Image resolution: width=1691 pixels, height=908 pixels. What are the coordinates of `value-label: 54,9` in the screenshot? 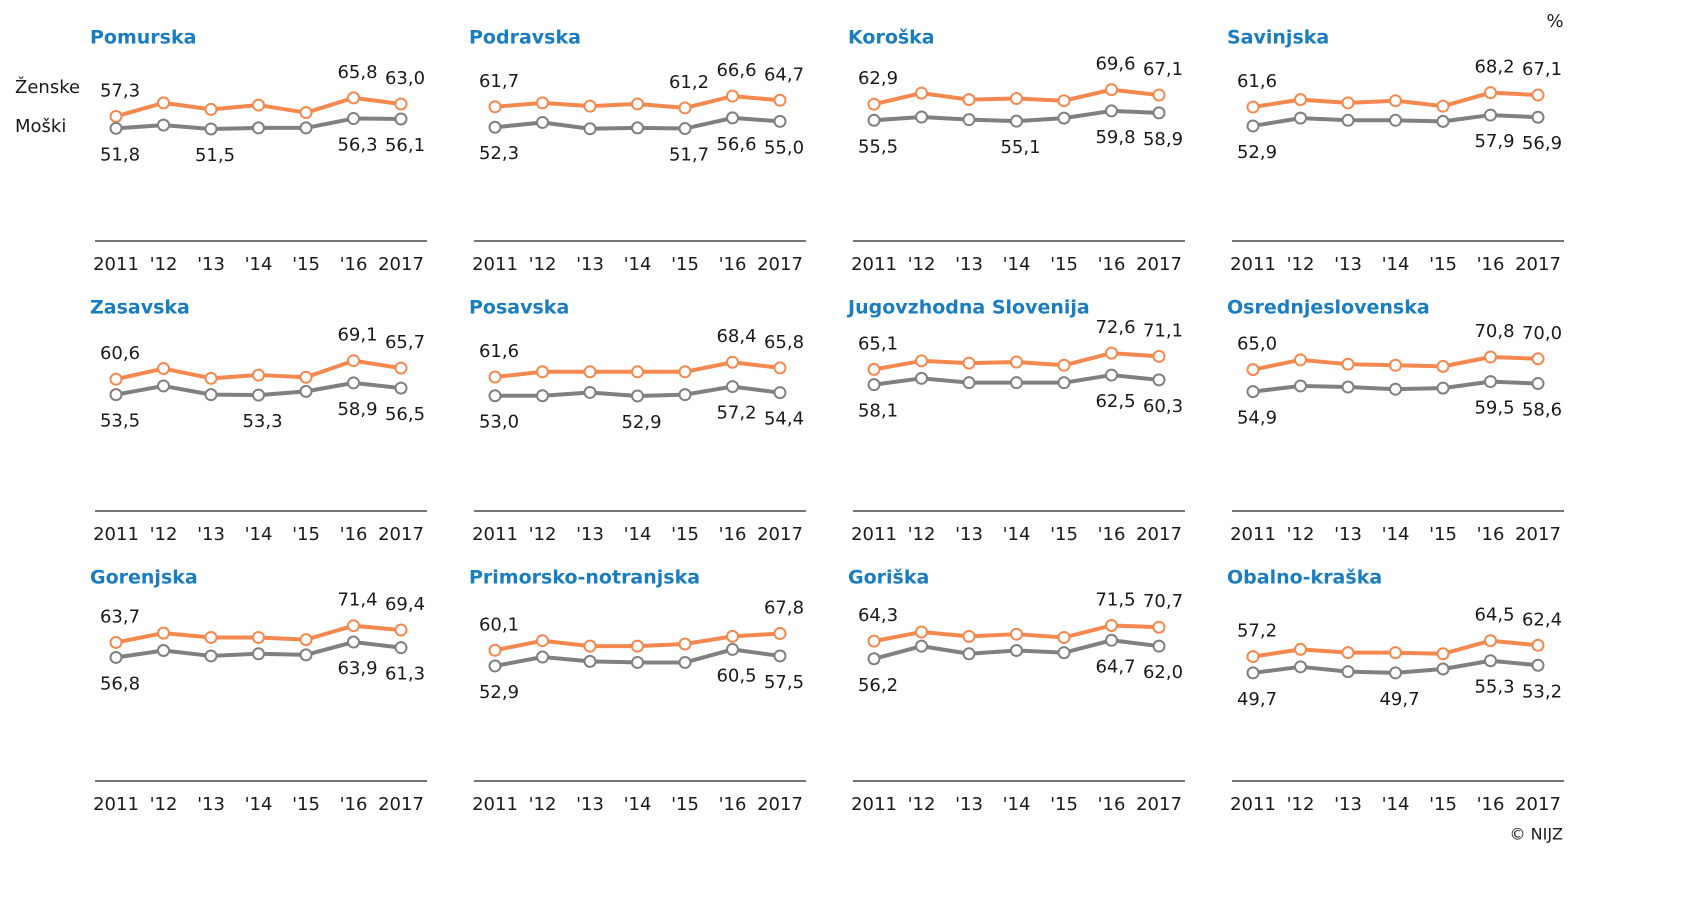 It's located at (1257, 418).